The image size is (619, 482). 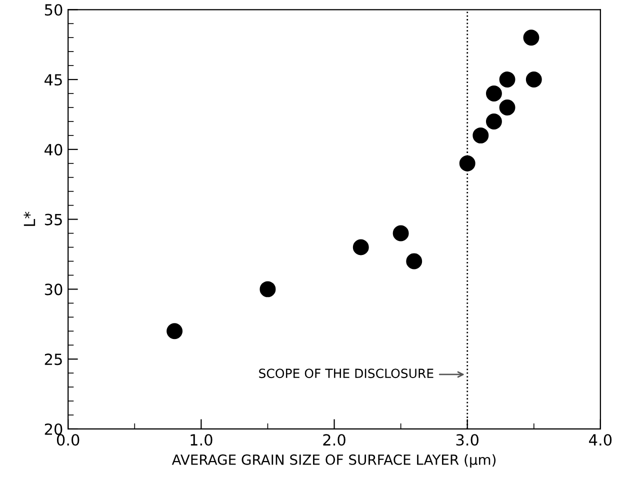 I want to click on ref-line-label: SCOPE OF THE DISCLOSURE, so click(x=346, y=373).